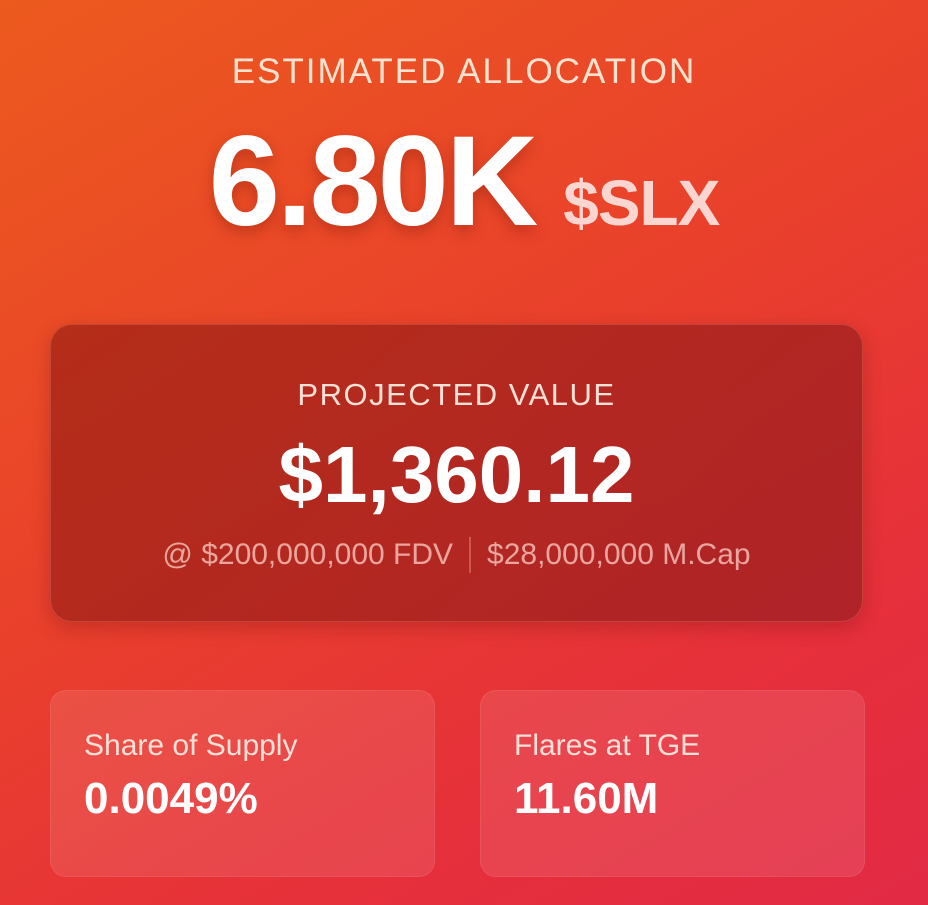 The width and height of the screenshot is (928, 905). I want to click on projected-value-amount: $1,360.12, so click(456, 474).